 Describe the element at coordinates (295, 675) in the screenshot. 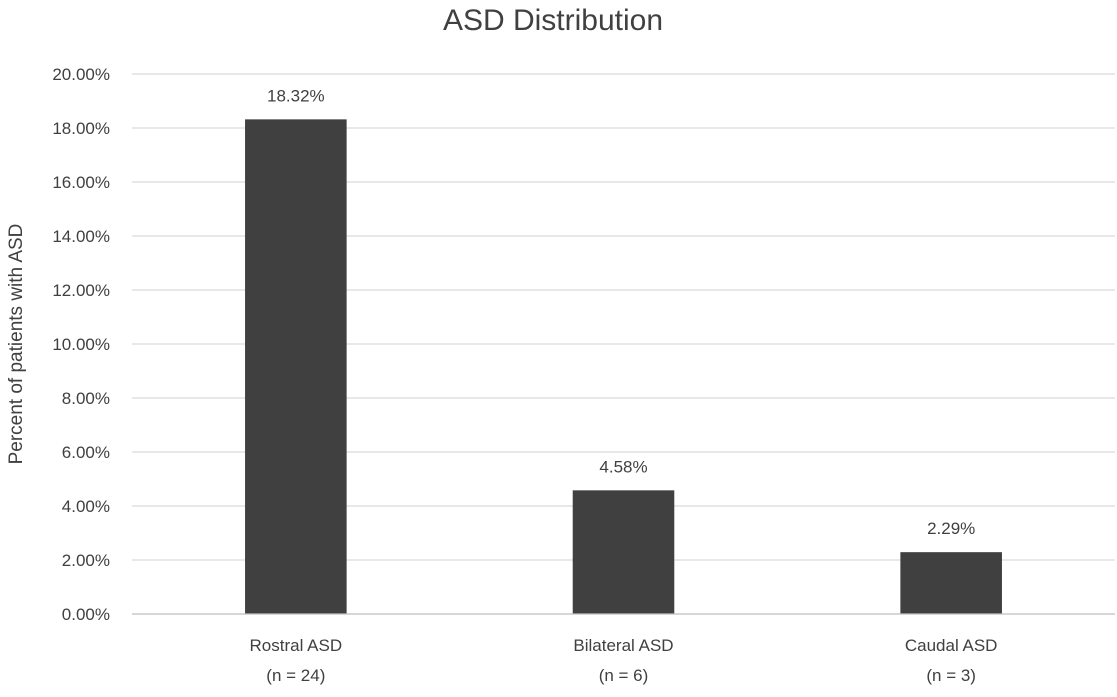

I see `x-category-count: (n = 24)` at that location.